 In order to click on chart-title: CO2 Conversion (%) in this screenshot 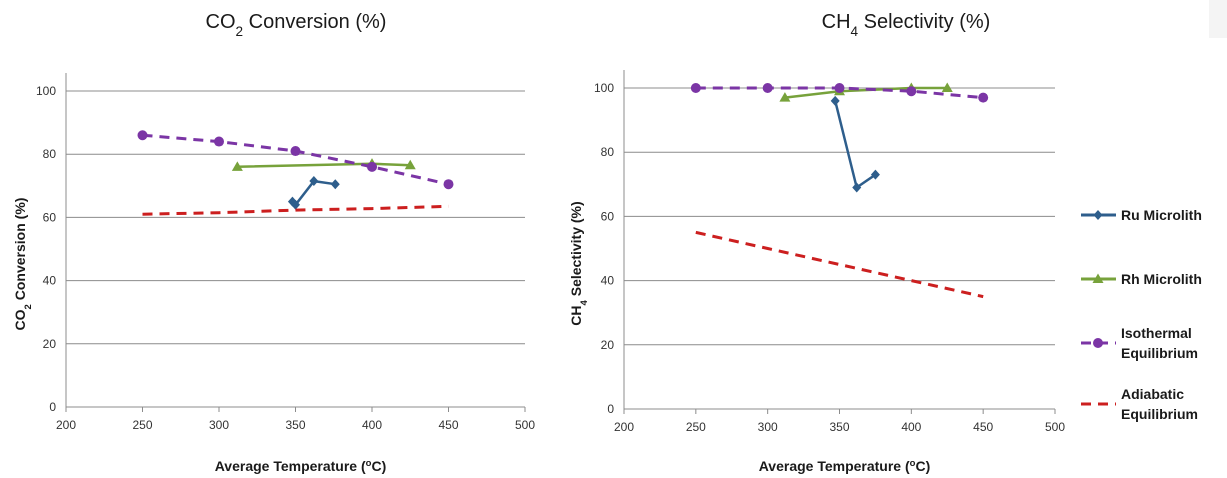, I will do `click(296, 25)`.